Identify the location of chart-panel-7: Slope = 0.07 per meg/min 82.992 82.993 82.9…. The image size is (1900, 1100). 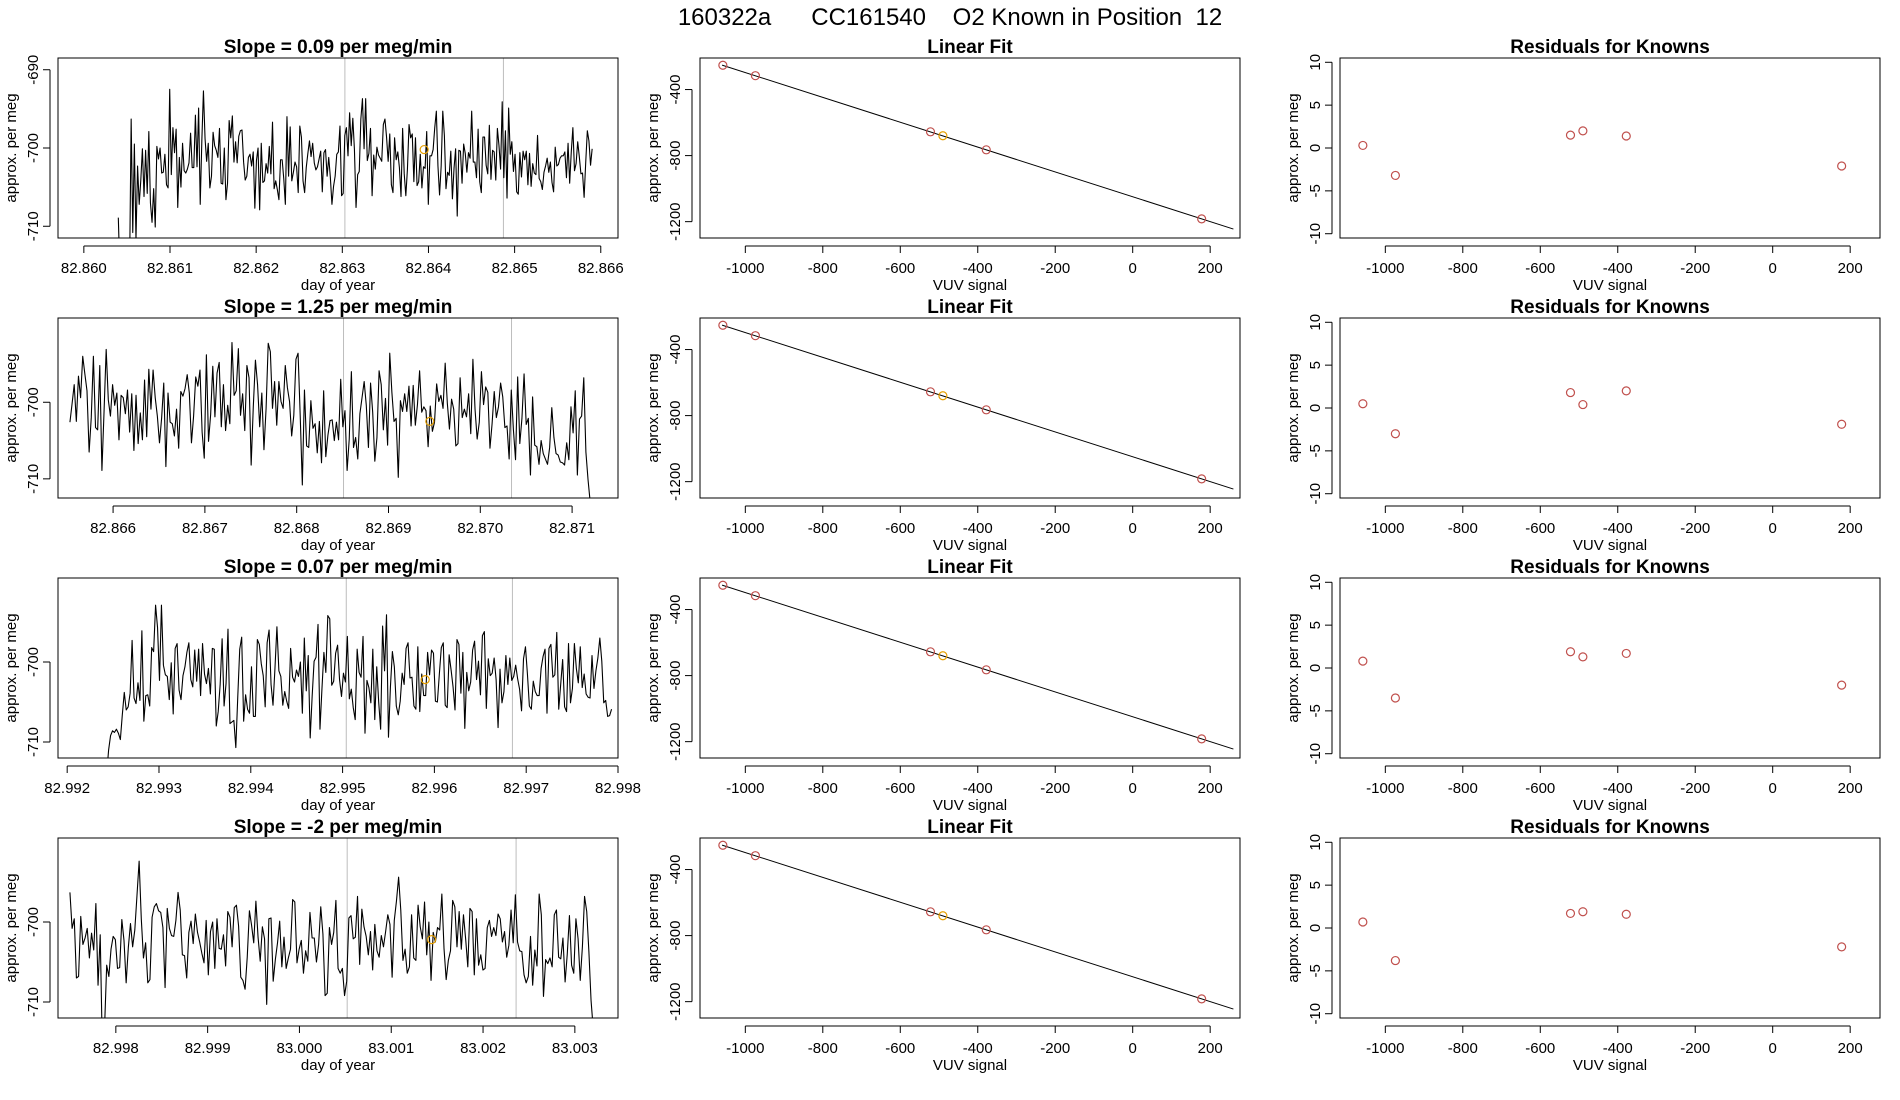
(322, 685).